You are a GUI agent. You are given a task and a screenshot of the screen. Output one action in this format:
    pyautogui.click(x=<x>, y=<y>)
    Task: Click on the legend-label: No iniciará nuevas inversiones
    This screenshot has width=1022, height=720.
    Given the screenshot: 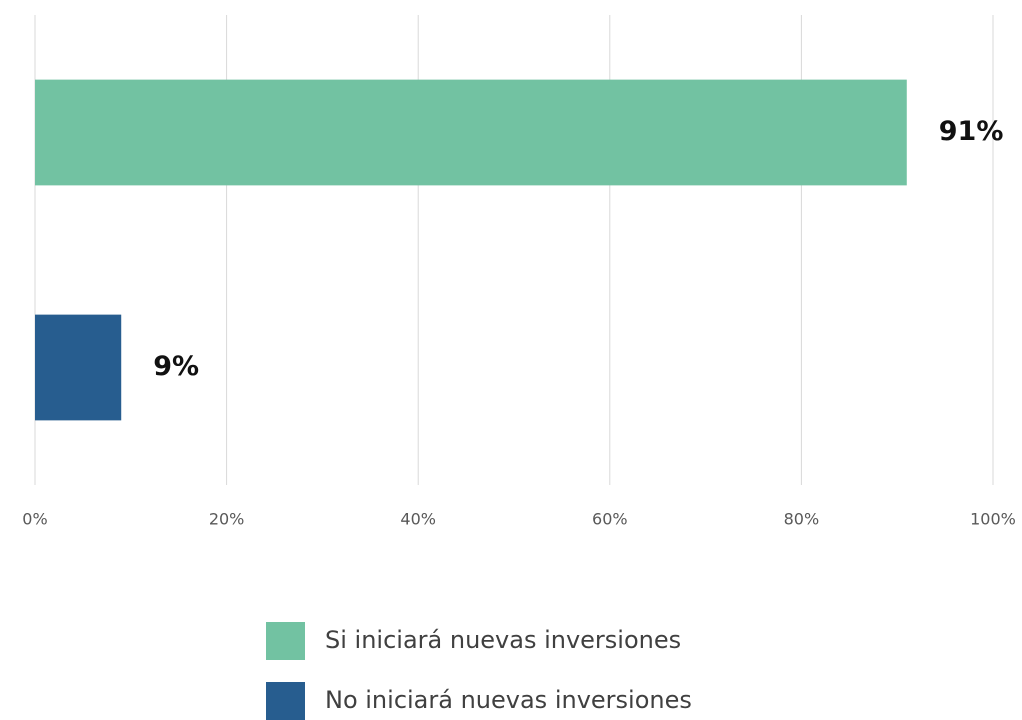 What is the action you would take?
    pyautogui.click(x=508, y=700)
    